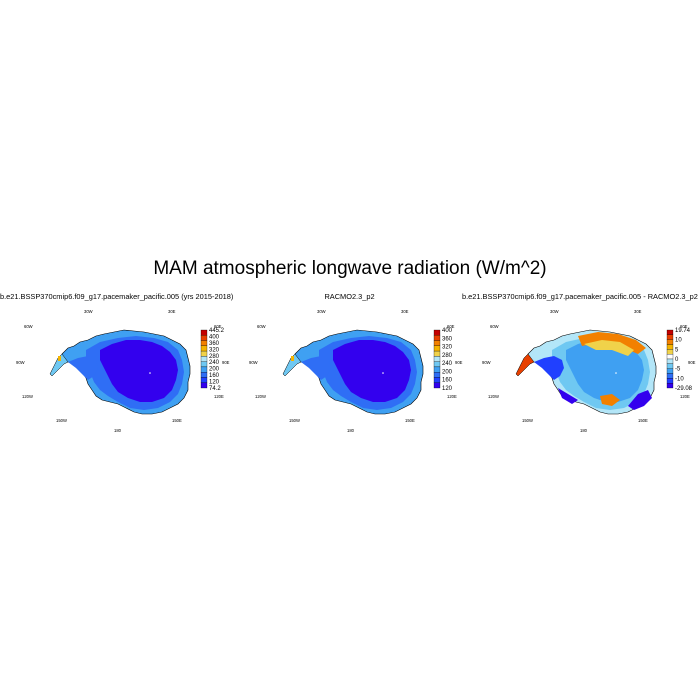 This screenshot has height=700, width=700. Describe the element at coordinates (677, 350) in the screenshot. I see `colorbar-tick-label: 5` at that location.